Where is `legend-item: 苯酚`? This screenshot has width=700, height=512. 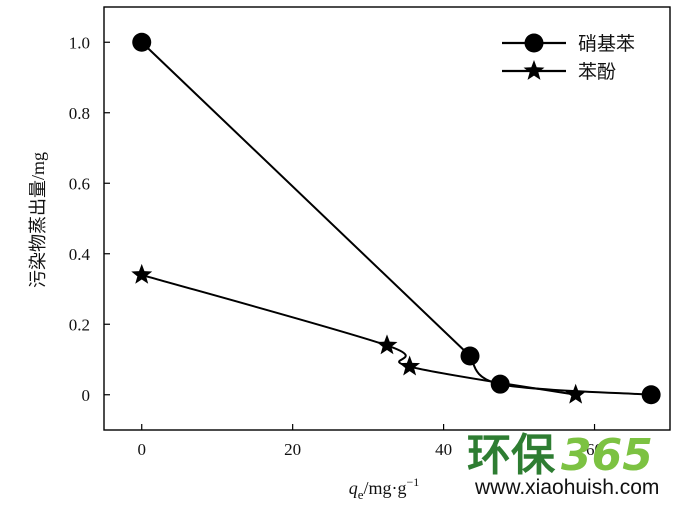 legend-item: 苯酚 is located at coordinates (559, 71).